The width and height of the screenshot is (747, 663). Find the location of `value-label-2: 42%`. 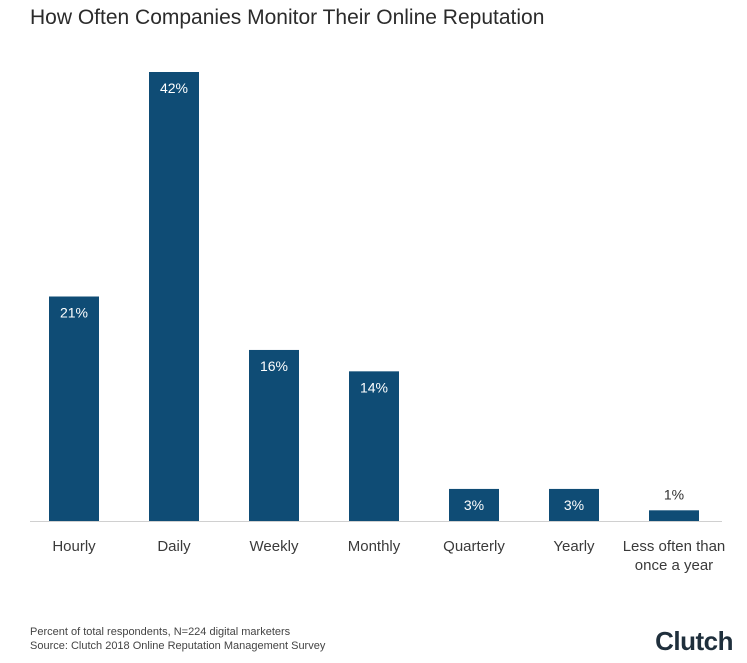

value-label-2: 42% is located at coordinates (174, 88).